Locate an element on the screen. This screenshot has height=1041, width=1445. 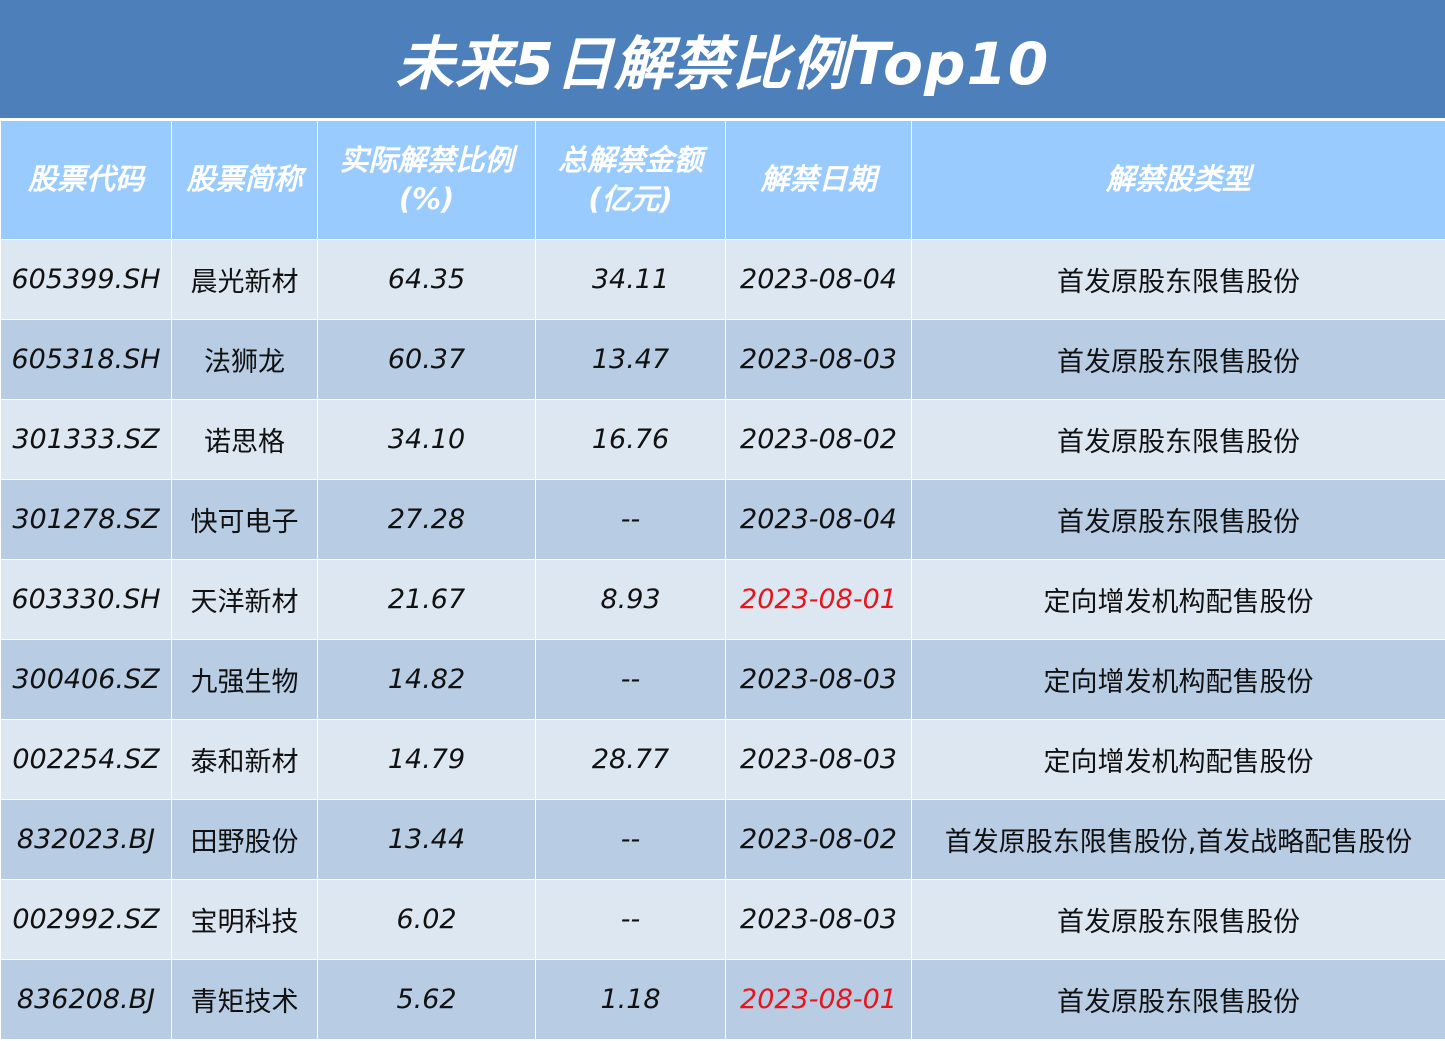
header-amount-label: 总解禁金额 is located at coordinates (630, 159).